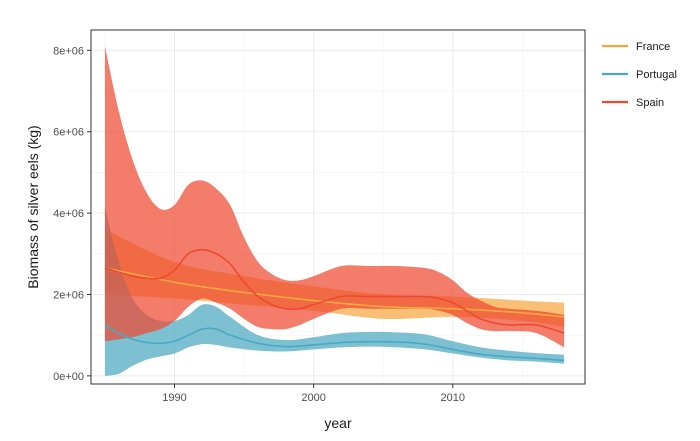  I want to click on legend-label-france: France, so click(653, 47).